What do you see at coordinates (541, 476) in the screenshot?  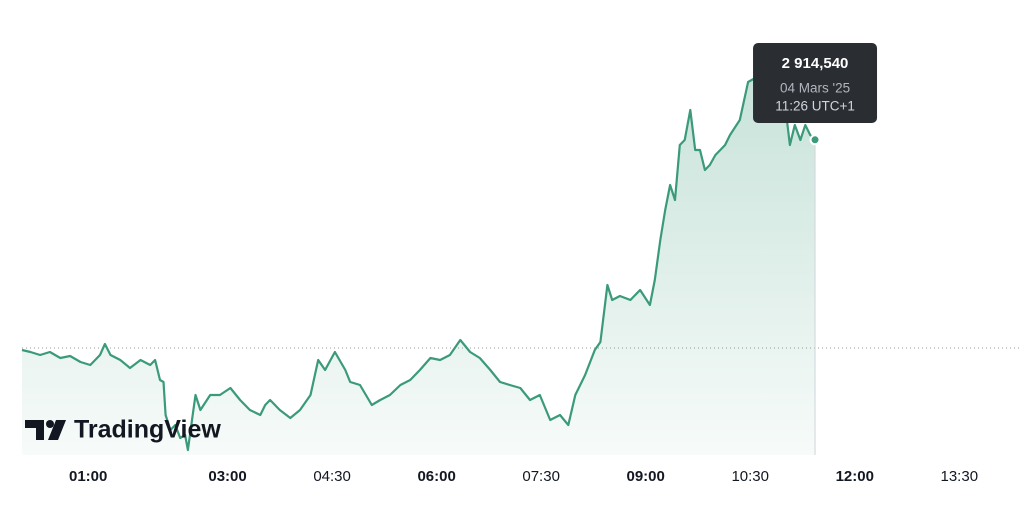 I see `x-tick-label: 07:30` at bounding box center [541, 476].